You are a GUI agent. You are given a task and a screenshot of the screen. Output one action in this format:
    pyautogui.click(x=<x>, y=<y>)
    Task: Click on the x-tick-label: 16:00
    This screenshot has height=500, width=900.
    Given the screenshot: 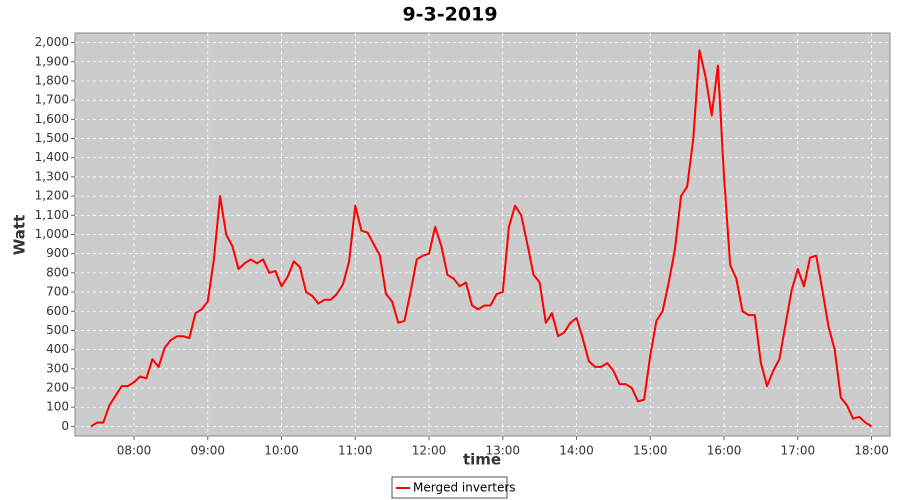 What is the action you would take?
    pyautogui.click(x=724, y=451)
    